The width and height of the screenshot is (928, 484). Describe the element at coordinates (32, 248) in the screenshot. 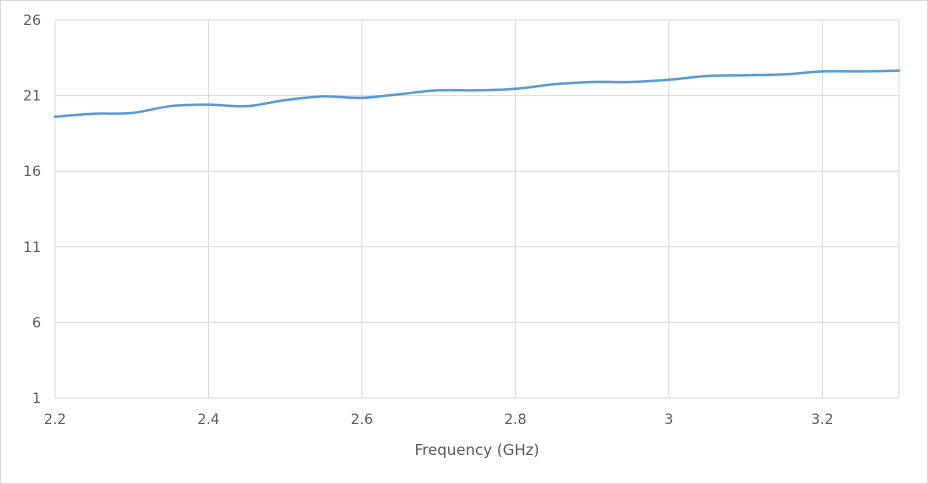

I see `y-tick-label: 11` at that location.